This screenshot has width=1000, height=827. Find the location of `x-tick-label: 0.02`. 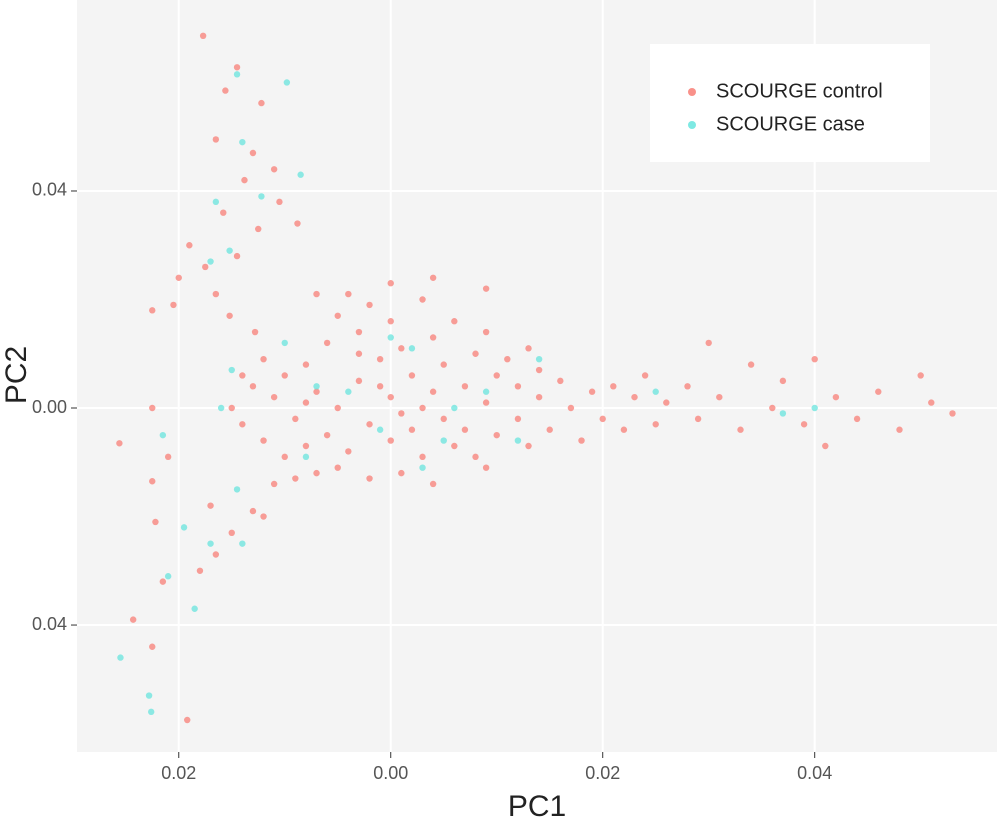

x-tick-label: 0.02 is located at coordinates (602, 773).